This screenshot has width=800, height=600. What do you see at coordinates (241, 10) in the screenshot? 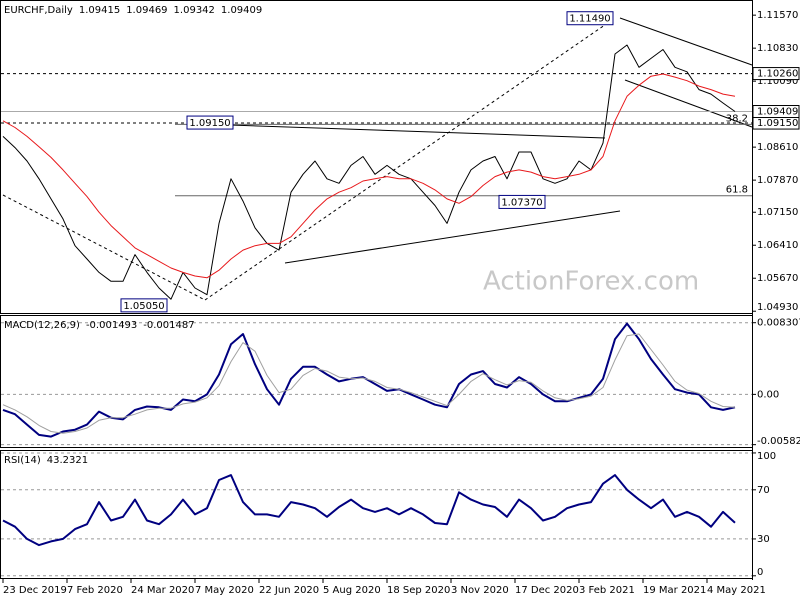
I see `panel-reading: 1.09409` at bounding box center [241, 10].